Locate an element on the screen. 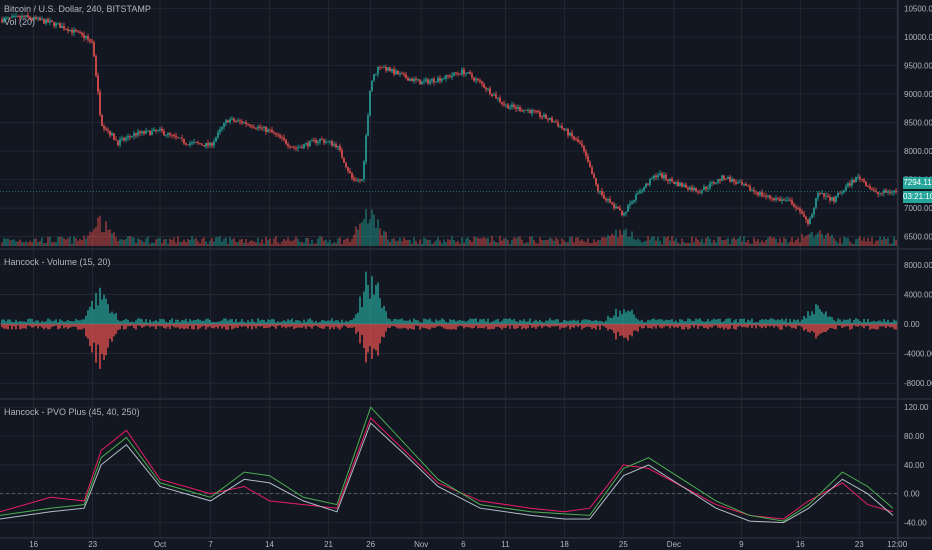 This screenshot has height=550, width=932. pvo-pane-title: Hancock - PVO Plus (45, 40, 250) is located at coordinates (72, 412).